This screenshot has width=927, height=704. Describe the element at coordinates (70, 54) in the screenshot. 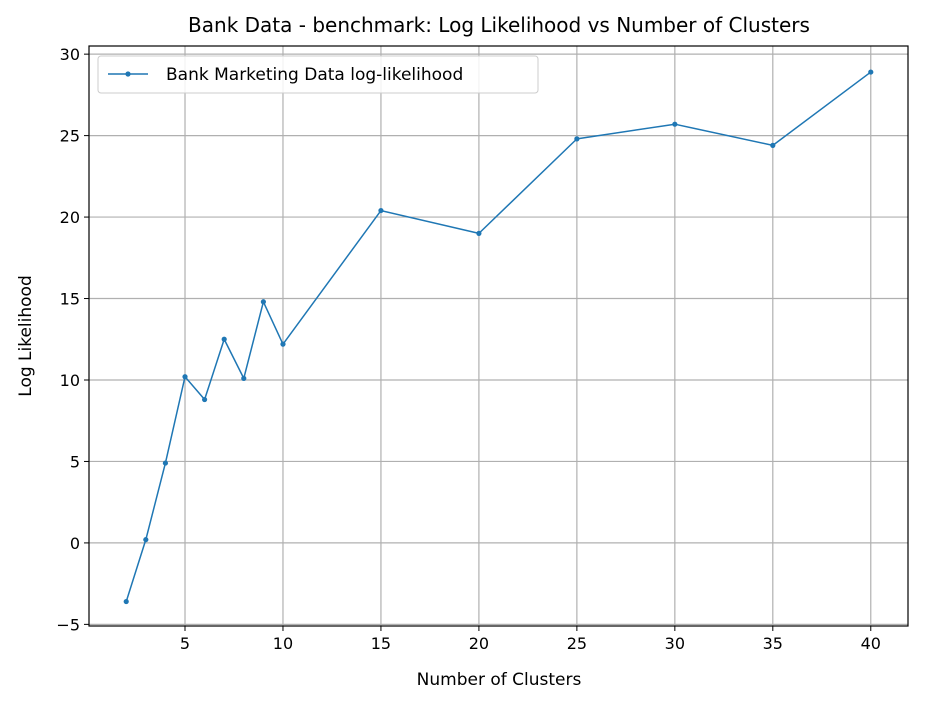

I see `y-tick-label: 30` at that location.